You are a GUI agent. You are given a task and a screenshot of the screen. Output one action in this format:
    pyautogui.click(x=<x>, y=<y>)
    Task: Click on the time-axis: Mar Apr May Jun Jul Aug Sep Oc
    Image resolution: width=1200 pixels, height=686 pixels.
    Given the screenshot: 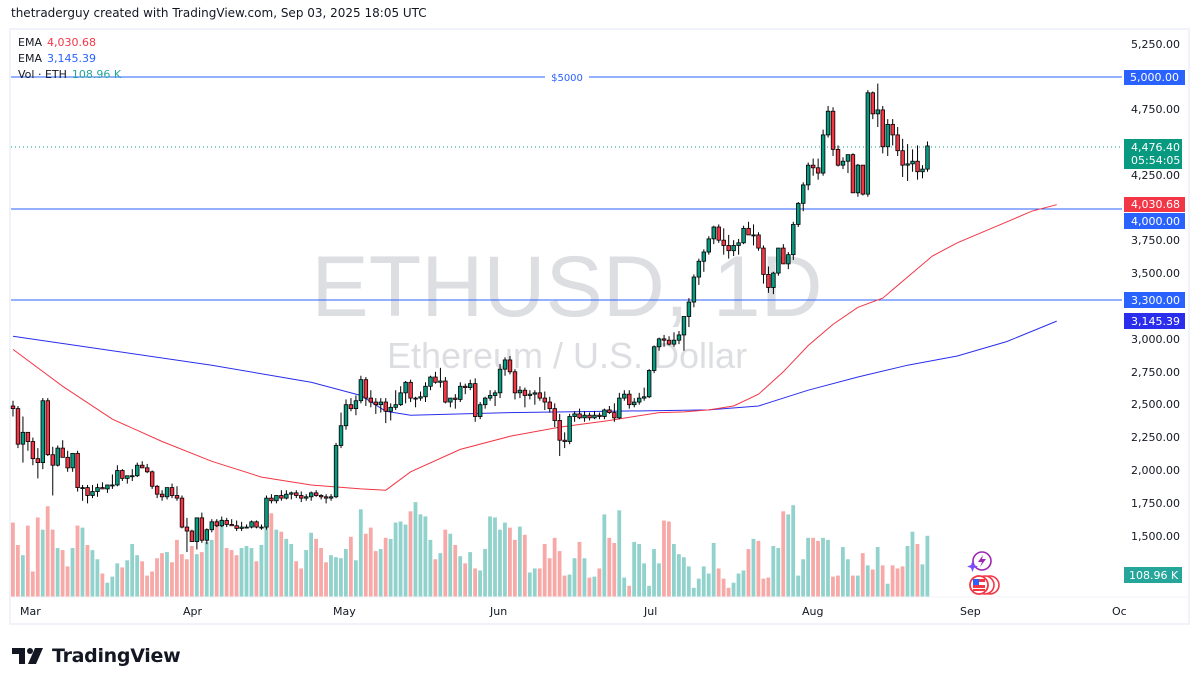 What is the action you would take?
    pyautogui.click(x=573, y=611)
    